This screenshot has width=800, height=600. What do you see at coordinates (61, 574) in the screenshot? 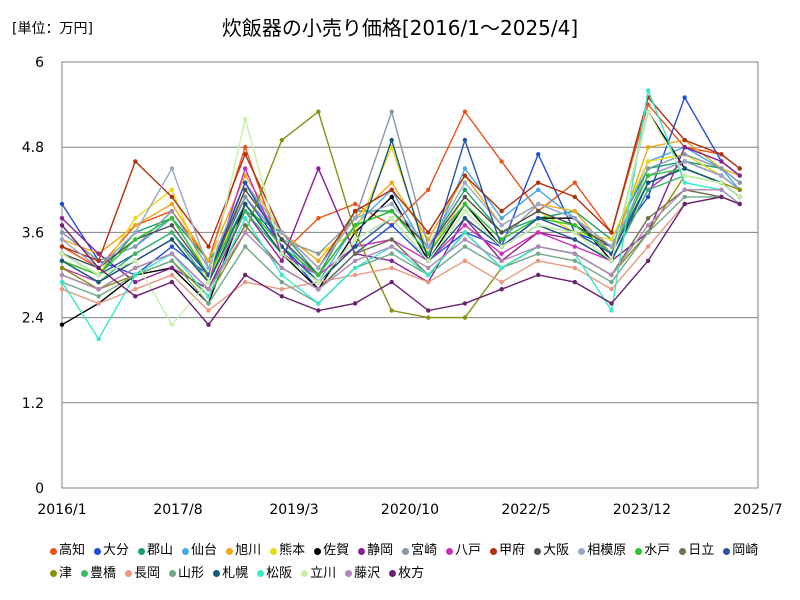
I see `legend-item: 津` at bounding box center [61, 574].